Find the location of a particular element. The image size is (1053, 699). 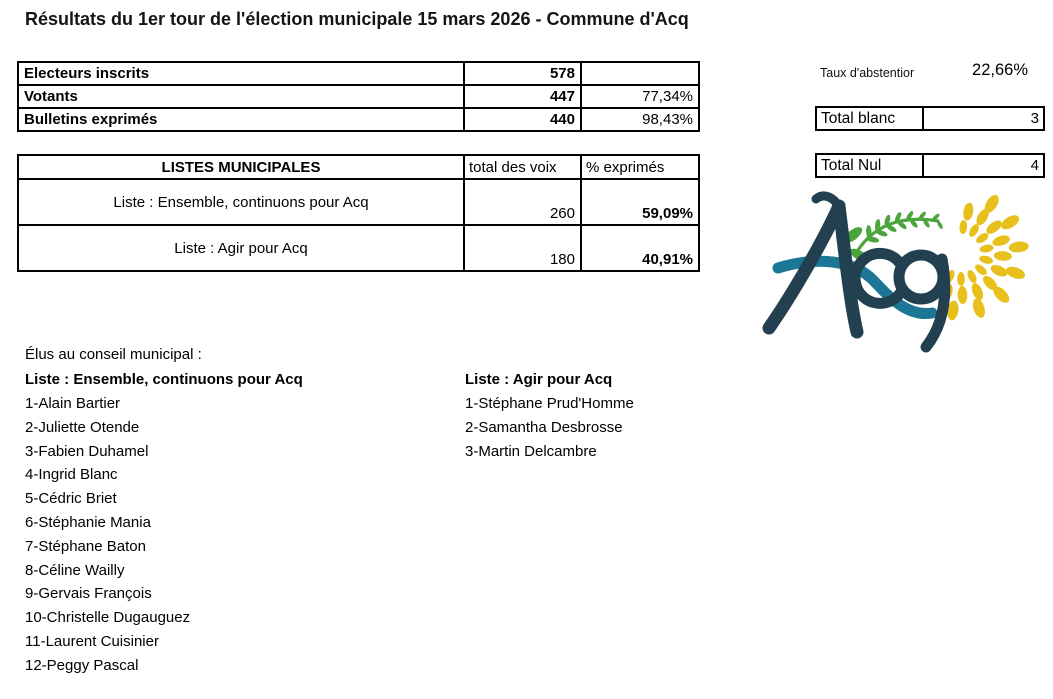

results-row-votes: 260 is located at coordinates (522, 202).